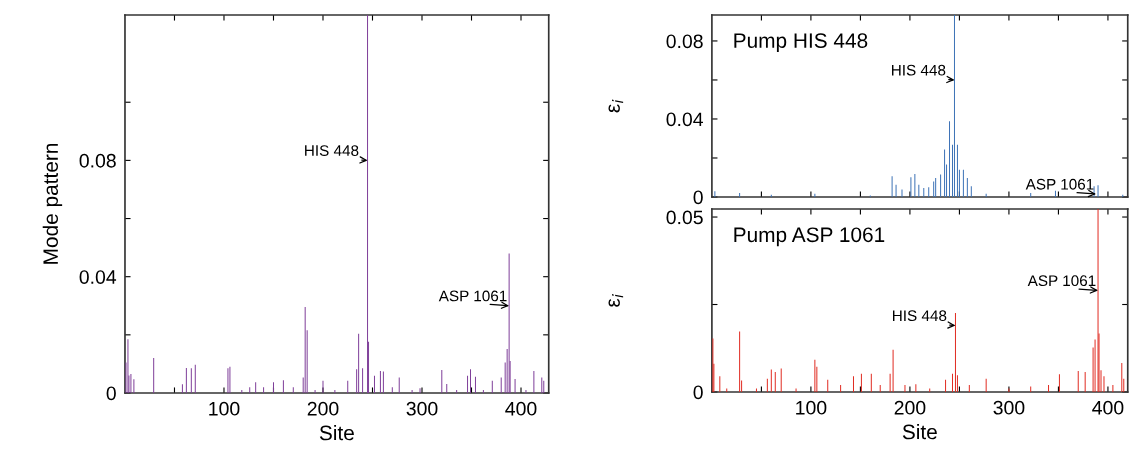 The width and height of the screenshot is (1130, 459). Describe the element at coordinates (52, 203) in the screenshot. I see `y-axis-title: Mode pattern` at that location.